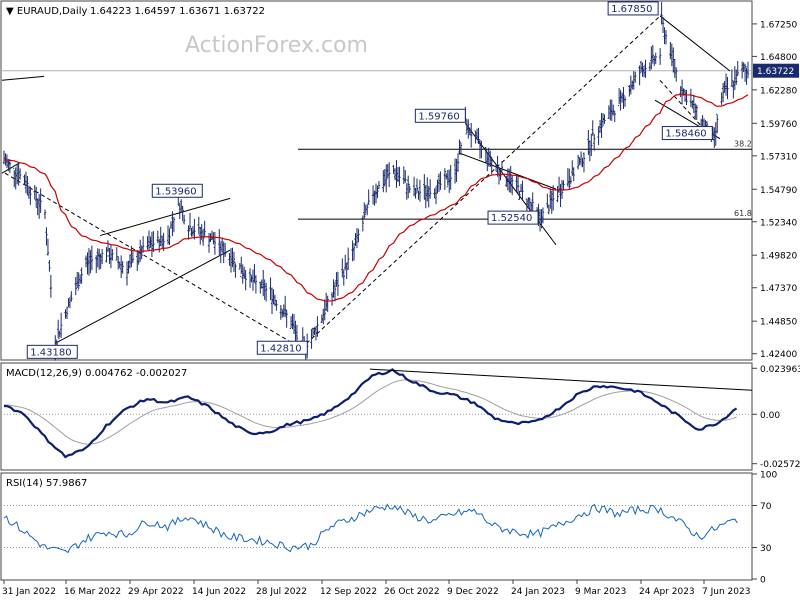 The image size is (800, 605). What do you see at coordinates (11, 168) in the screenshot?
I see `trendline-left-stub` at bounding box center [11, 168].